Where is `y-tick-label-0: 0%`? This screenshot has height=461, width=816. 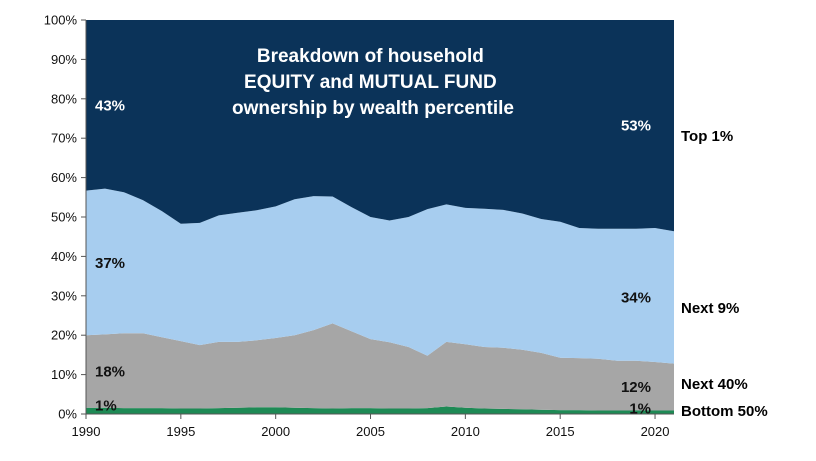 y-tick-label-0: 0% is located at coordinates (67, 414).